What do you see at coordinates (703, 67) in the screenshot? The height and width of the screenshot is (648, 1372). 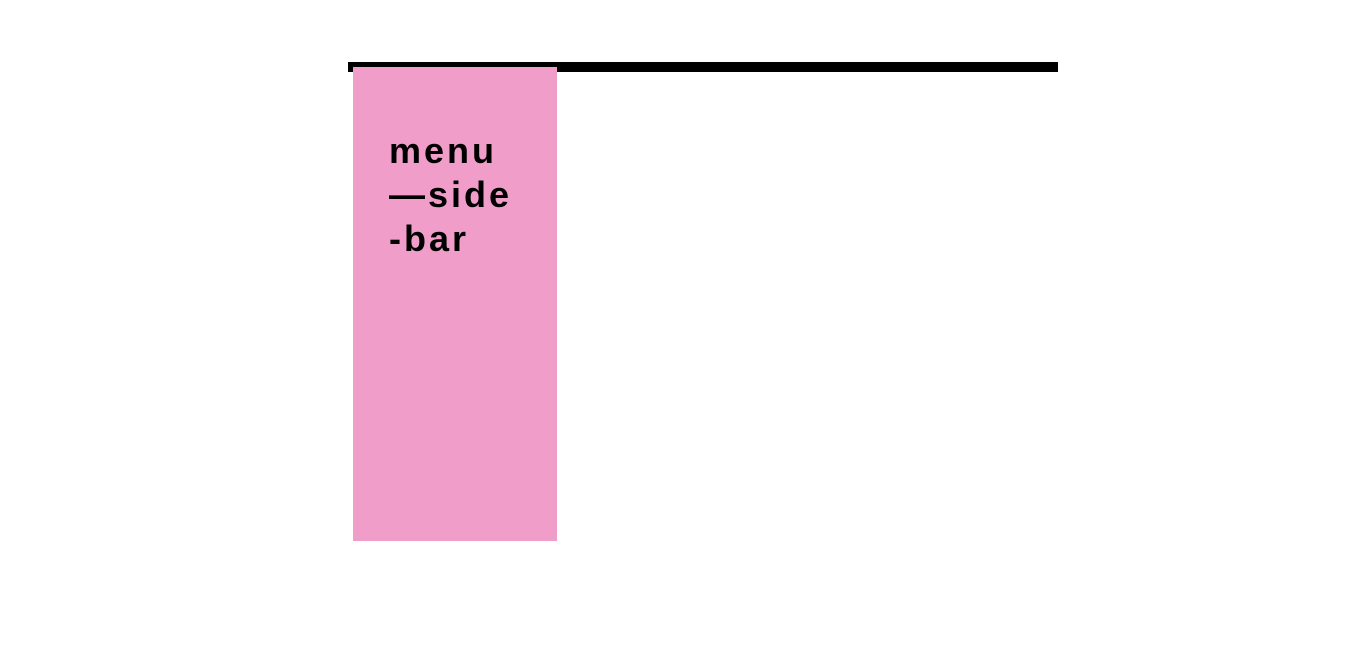 I see `top-rule-divider` at bounding box center [703, 67].